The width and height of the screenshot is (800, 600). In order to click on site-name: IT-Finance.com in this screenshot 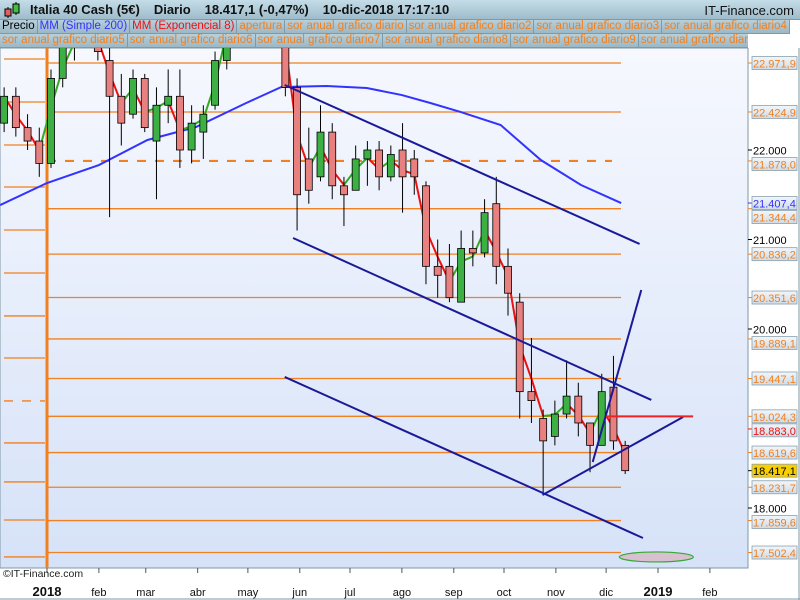, I will do `click(749, 10)`.